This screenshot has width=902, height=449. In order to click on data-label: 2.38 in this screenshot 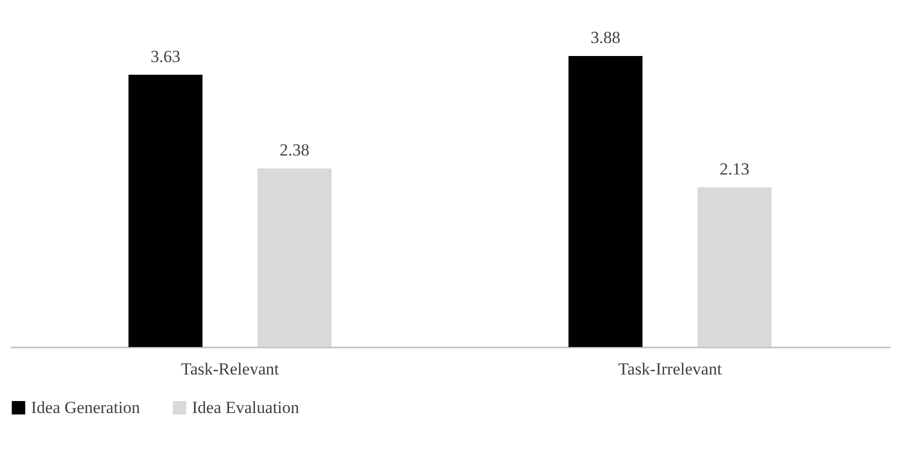, I will do `click(295, 150)`.